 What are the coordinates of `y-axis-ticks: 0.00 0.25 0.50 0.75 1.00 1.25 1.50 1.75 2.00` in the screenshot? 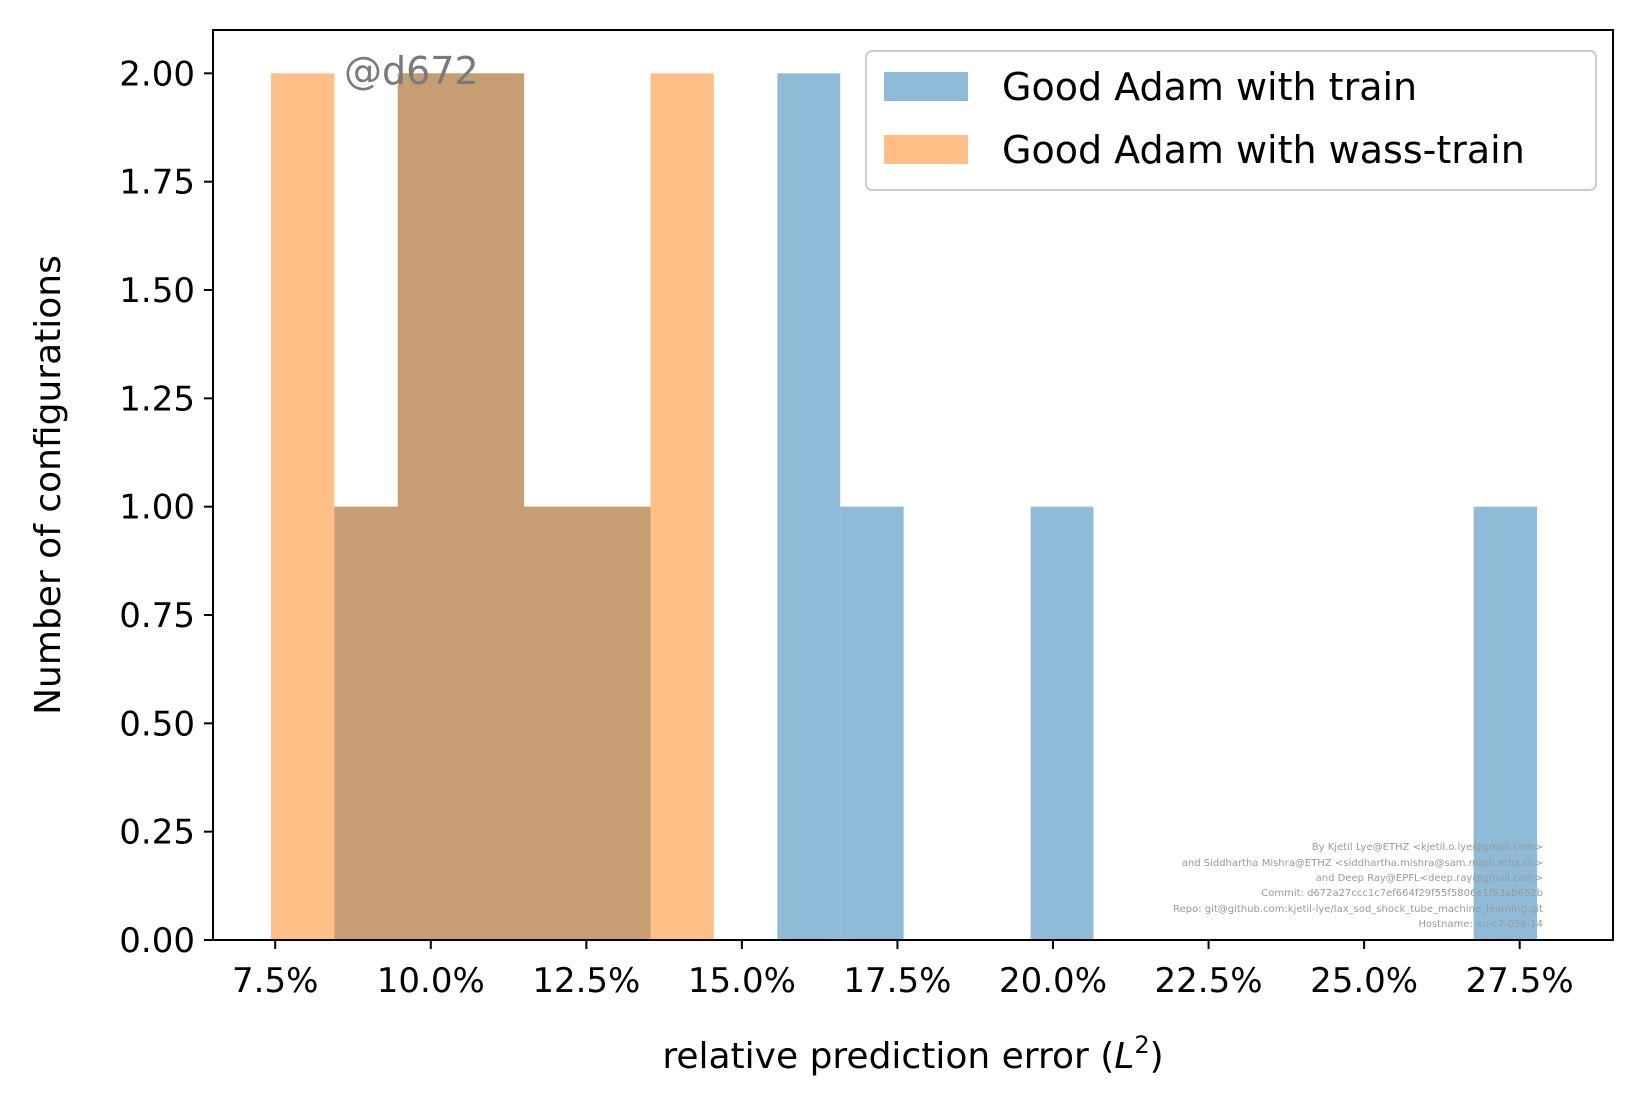 It's located at (166, 507).